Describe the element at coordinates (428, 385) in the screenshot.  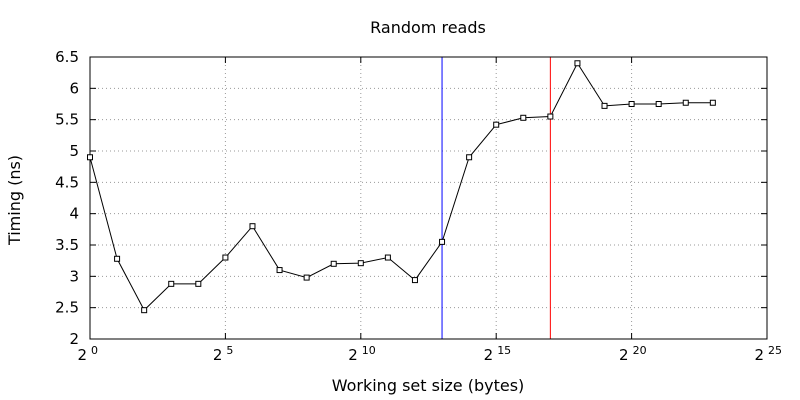
I see `x-axis-label: Working set size (bytes)` at that location.